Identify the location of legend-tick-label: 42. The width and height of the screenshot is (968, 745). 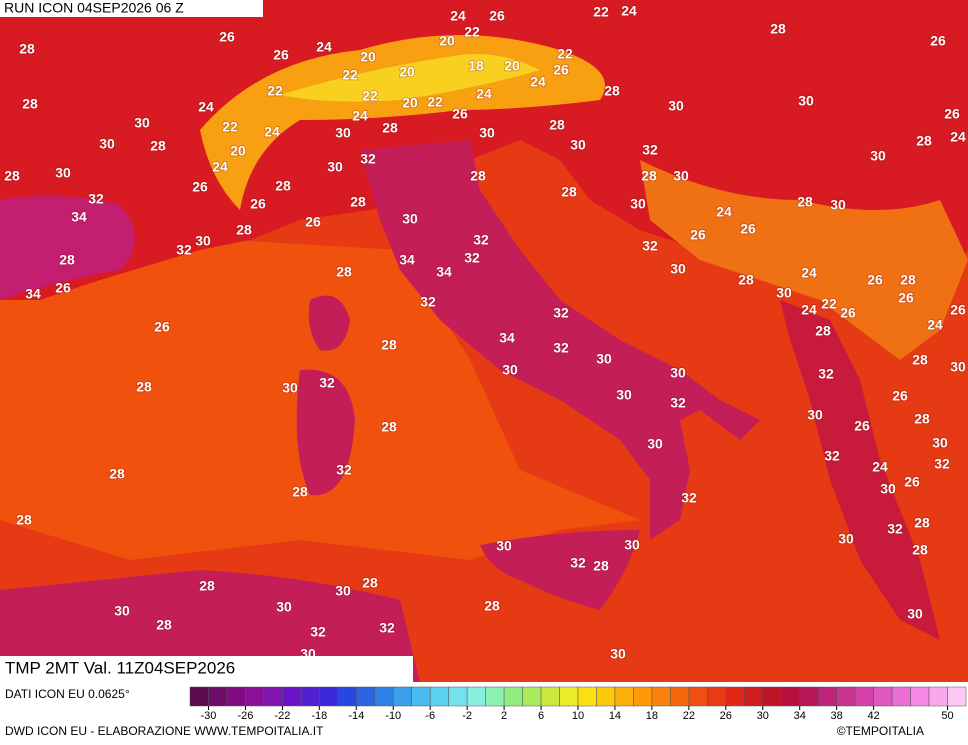
(873, 716).